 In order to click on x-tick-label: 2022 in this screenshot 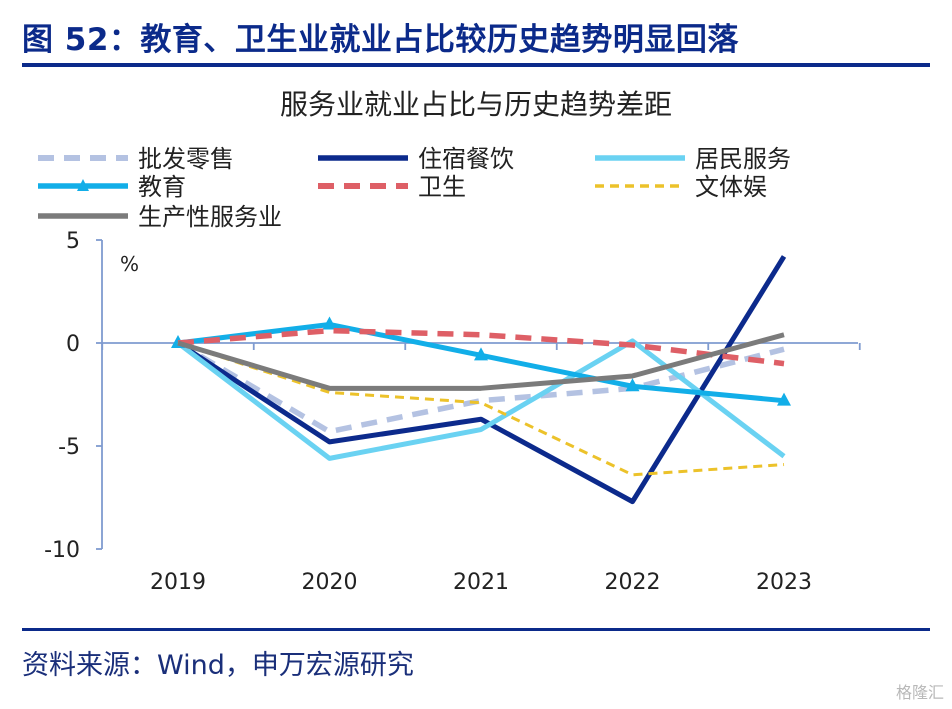, I will do `click(633, 582)`.